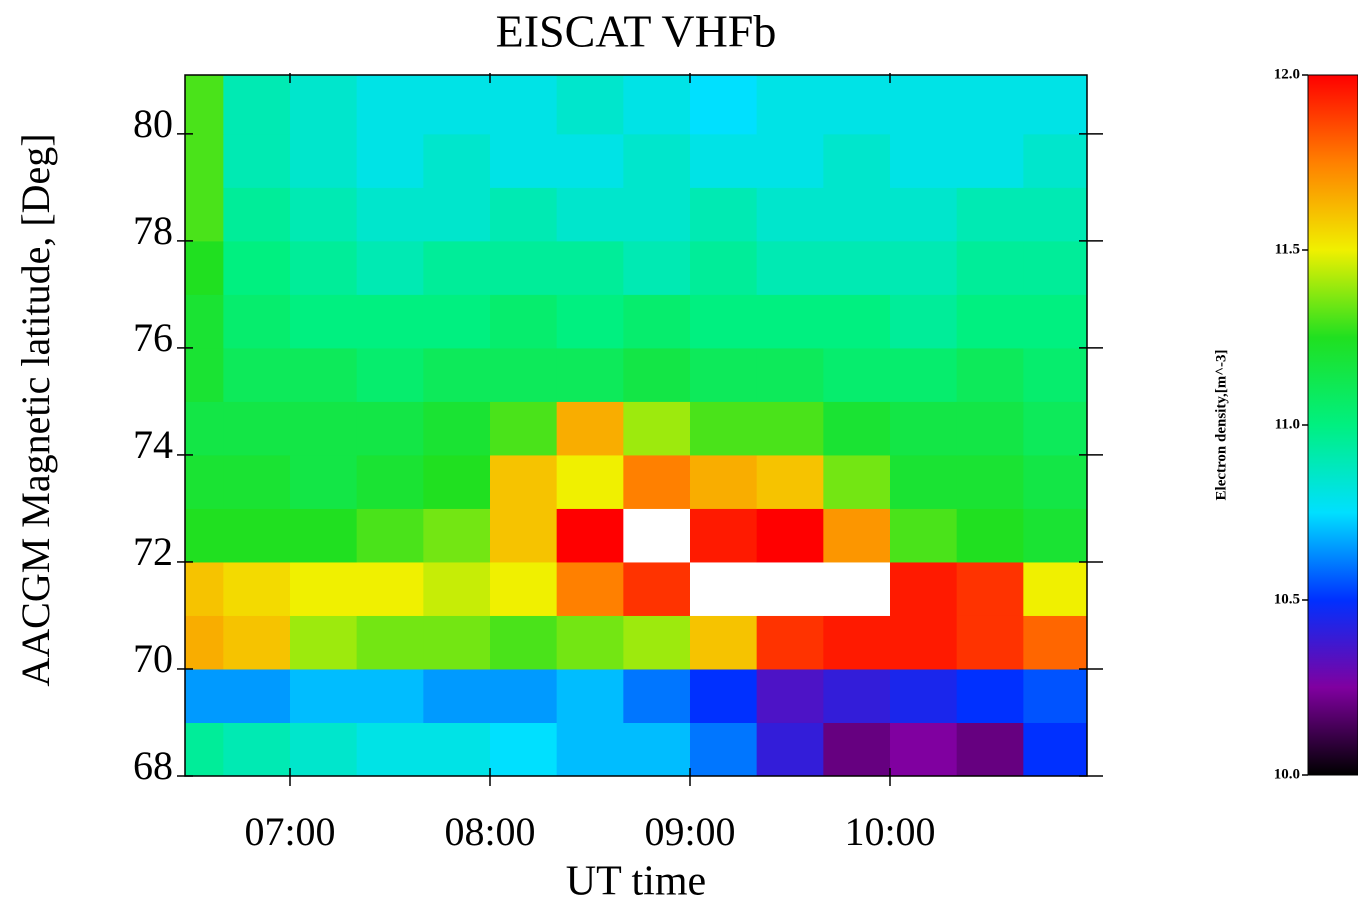  Describe the element at coordinates (1287, 599) in the screenshot. I see `colorbar-tick-label: 10.5` at that location.